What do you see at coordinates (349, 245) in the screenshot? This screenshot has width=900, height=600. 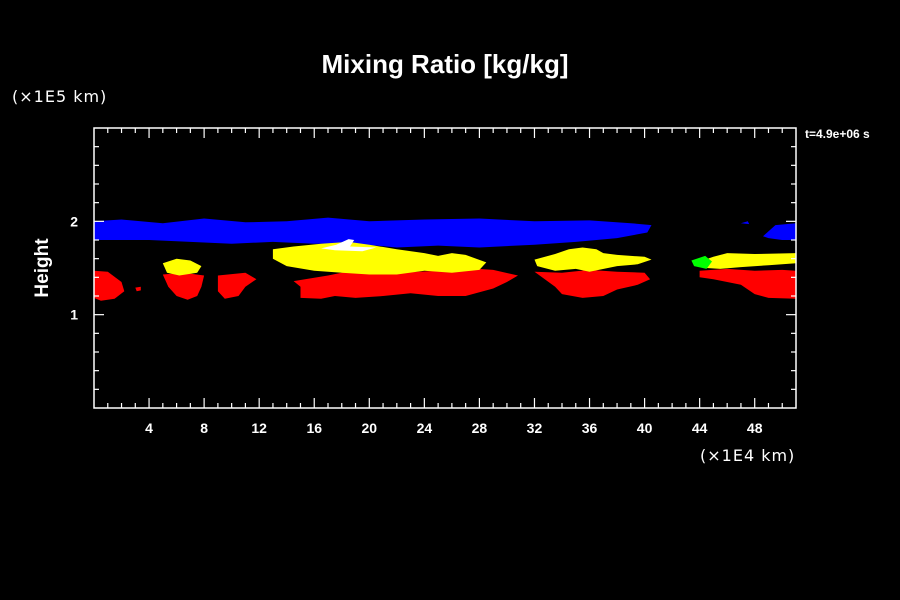 I see `white-peak` at bounding box center [349, 245].